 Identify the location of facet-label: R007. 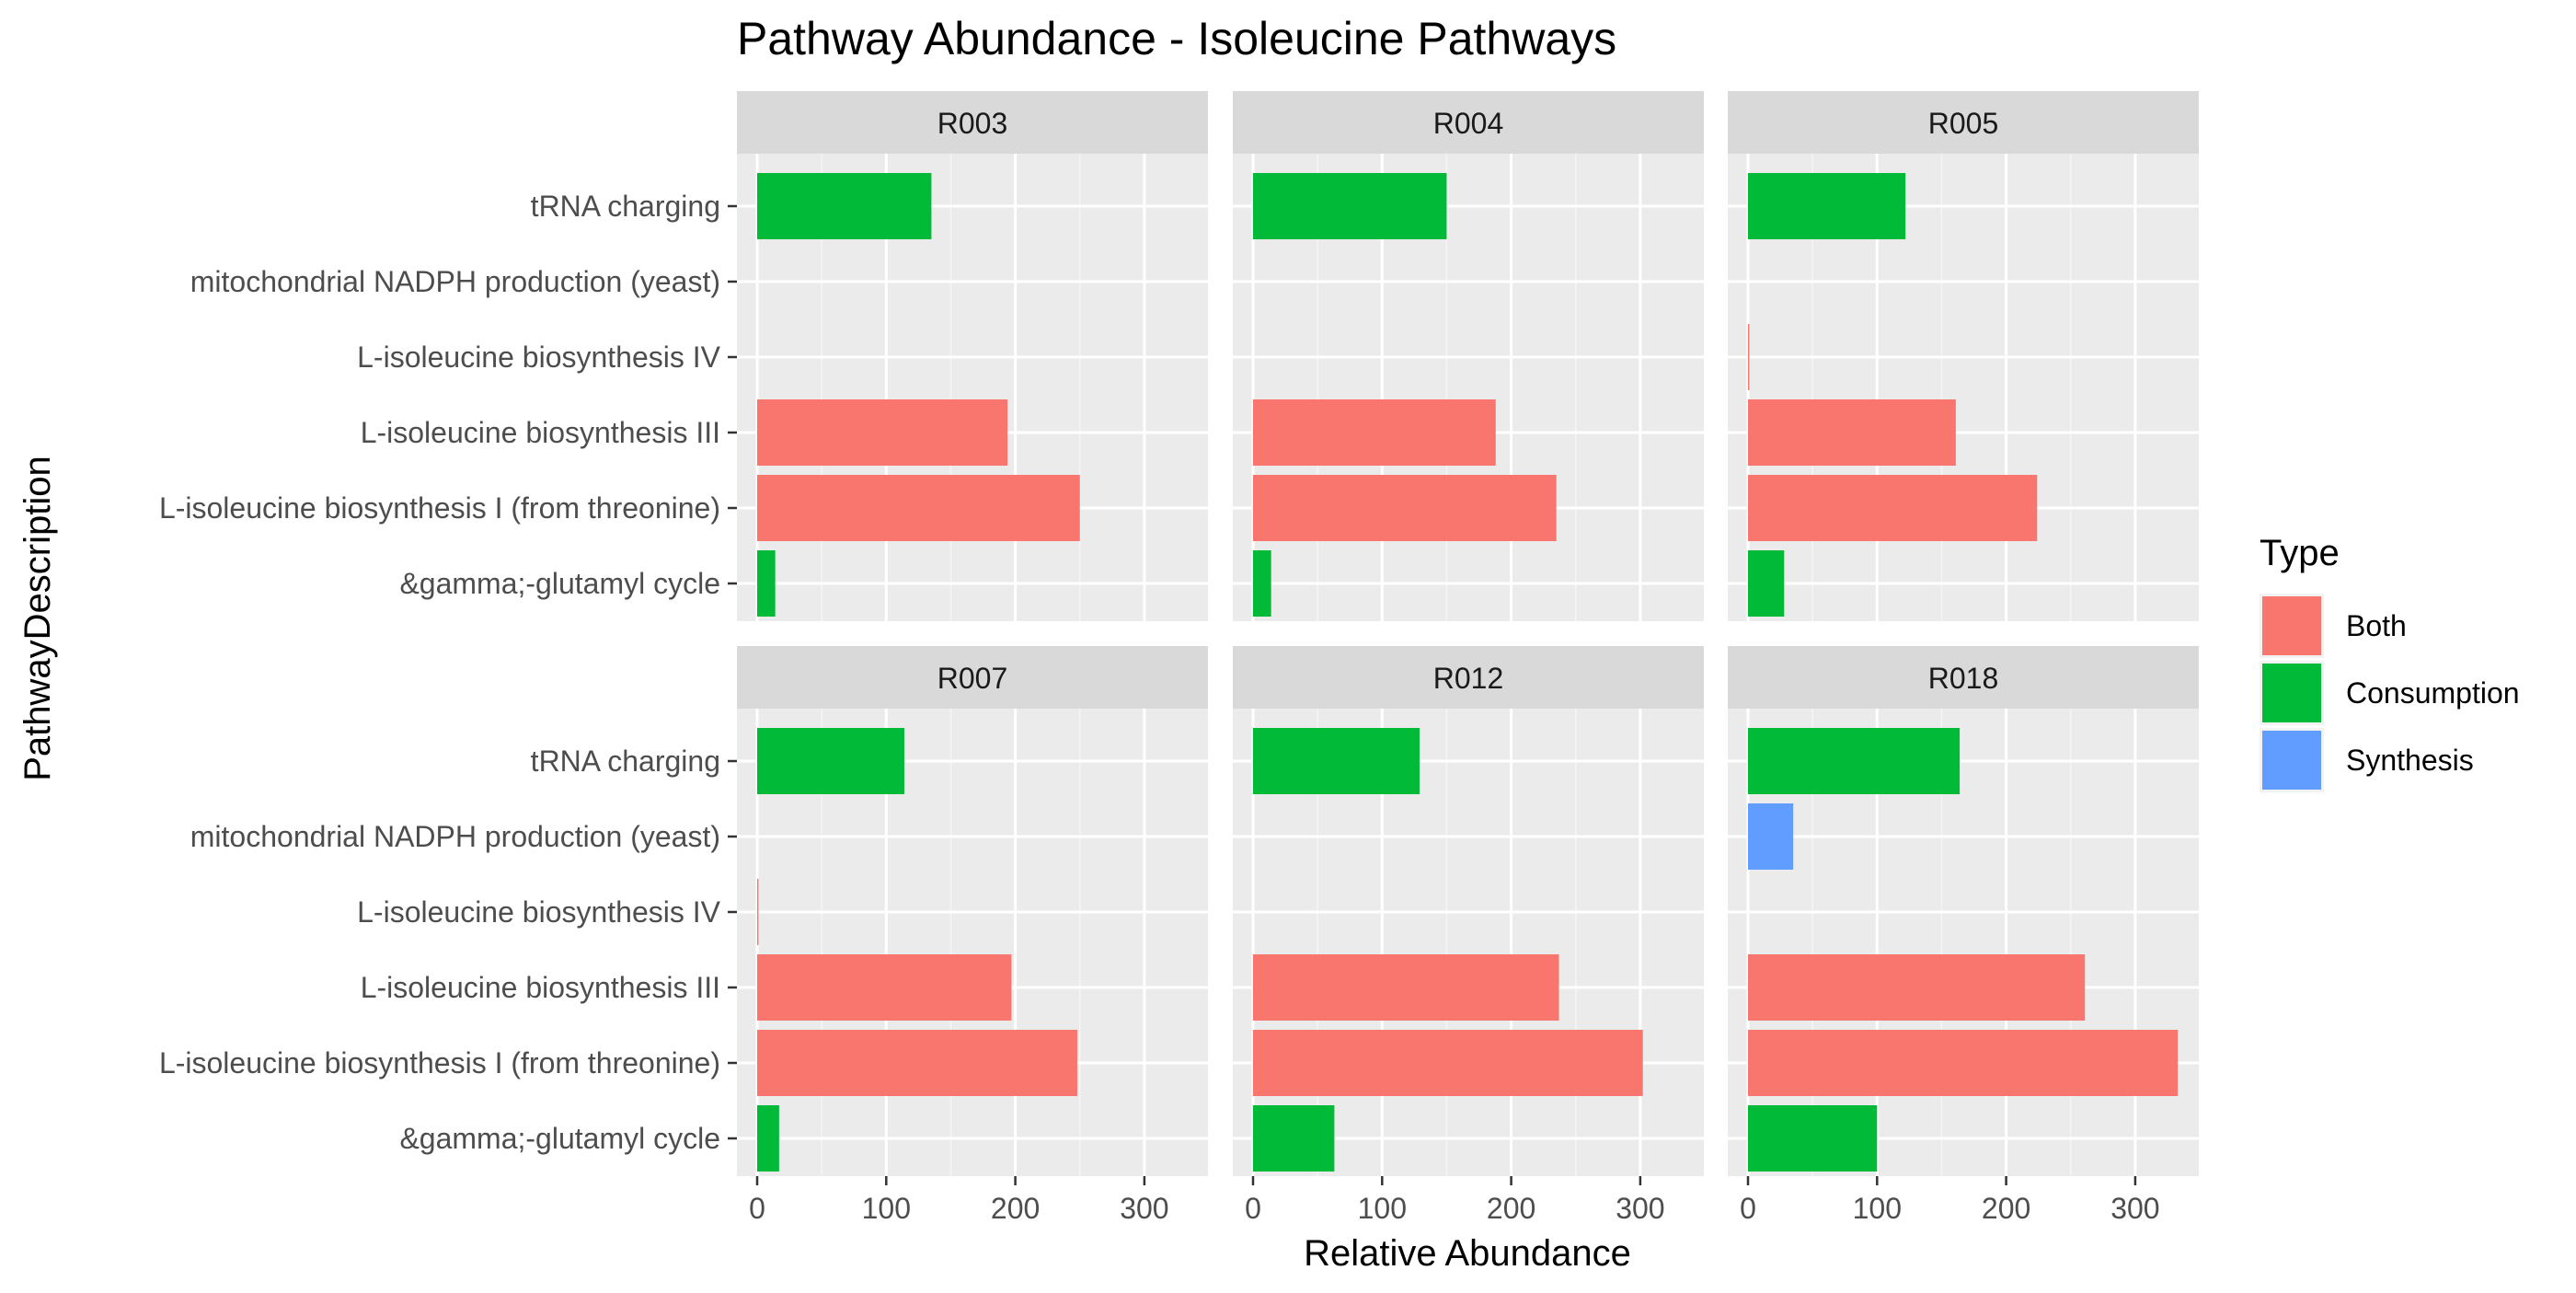
(972, 678).